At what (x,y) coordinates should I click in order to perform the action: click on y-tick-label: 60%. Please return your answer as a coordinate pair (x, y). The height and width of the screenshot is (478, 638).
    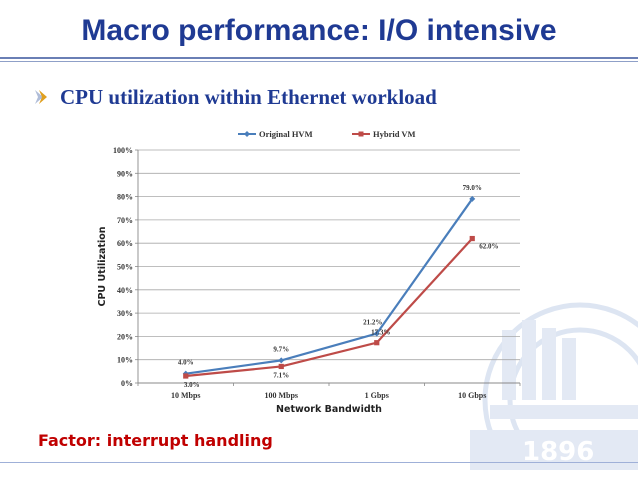
    Looking at the image, I should click on (125, 243).